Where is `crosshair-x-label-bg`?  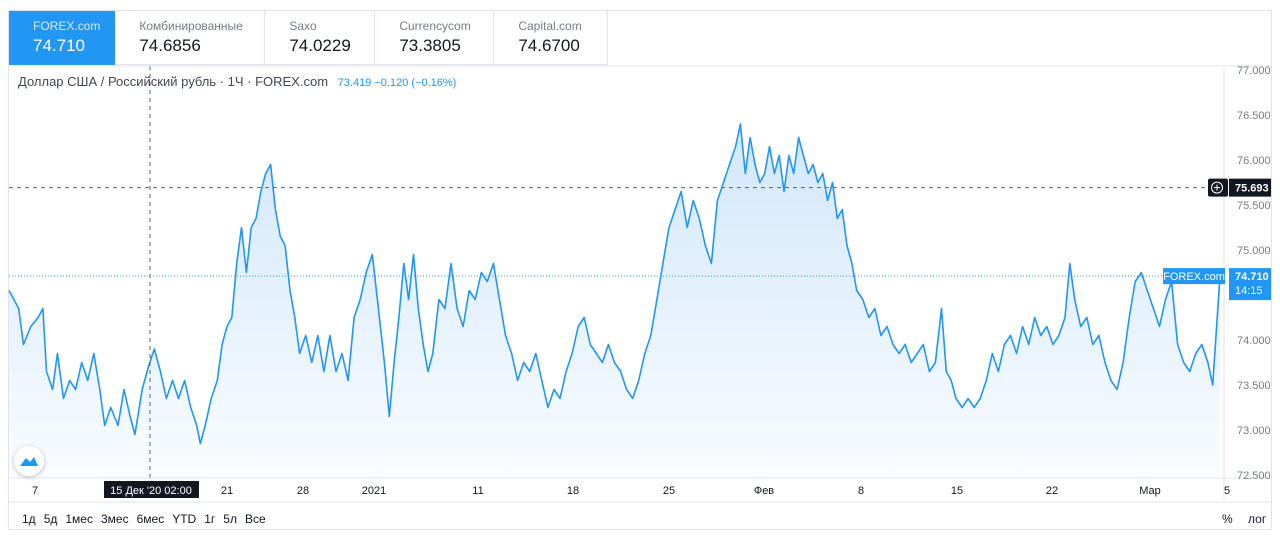
crosshair-x-label-bg is located at coordinates (151, 489).